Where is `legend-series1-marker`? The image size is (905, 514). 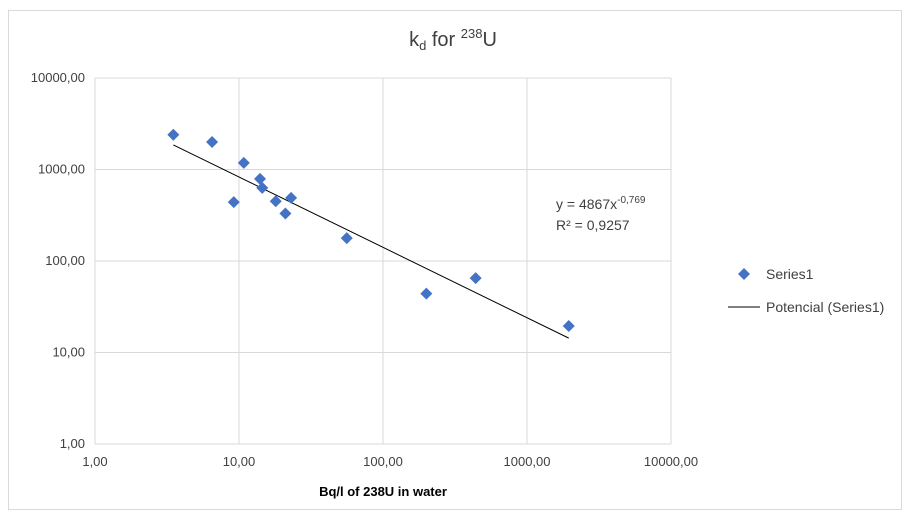 legend-series1-marker is located at coordinates (744, 274).